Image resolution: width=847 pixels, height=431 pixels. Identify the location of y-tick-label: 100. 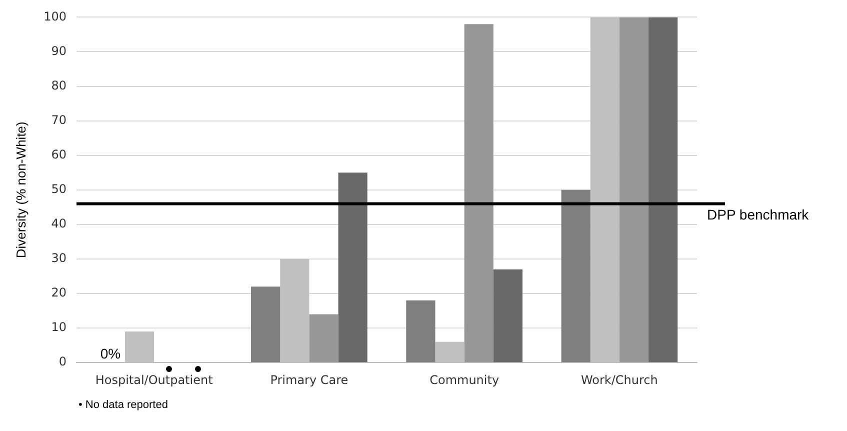
(55, 16).